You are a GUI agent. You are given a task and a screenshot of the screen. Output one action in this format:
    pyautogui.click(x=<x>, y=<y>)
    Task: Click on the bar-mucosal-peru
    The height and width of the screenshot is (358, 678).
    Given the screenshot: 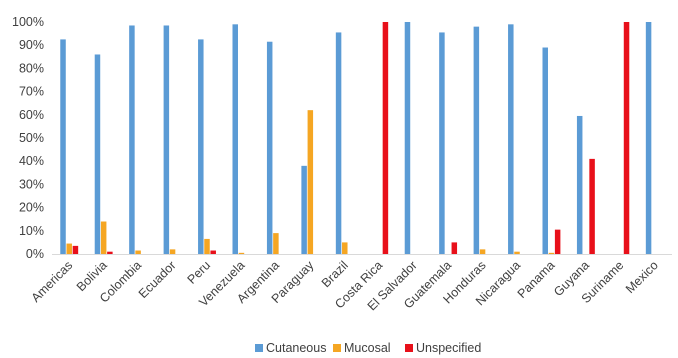 What is the action you would take?
    pyautogui.click(x=207, y=246)
    